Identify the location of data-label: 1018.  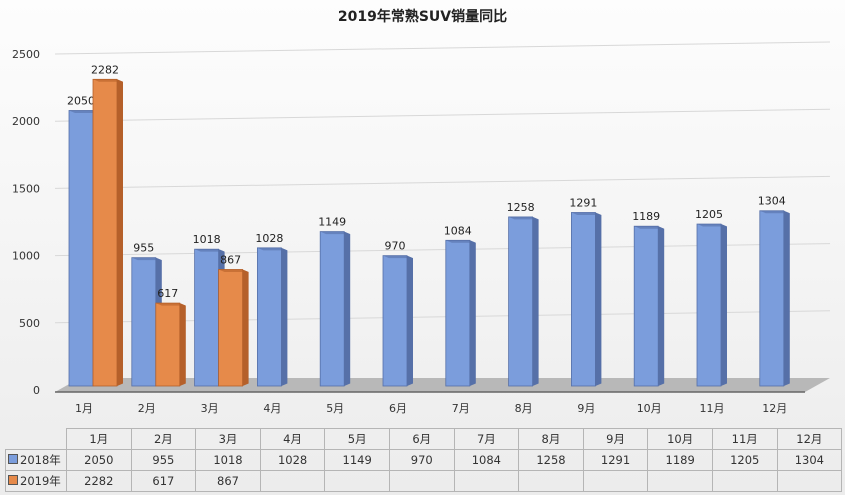
(207, 239).